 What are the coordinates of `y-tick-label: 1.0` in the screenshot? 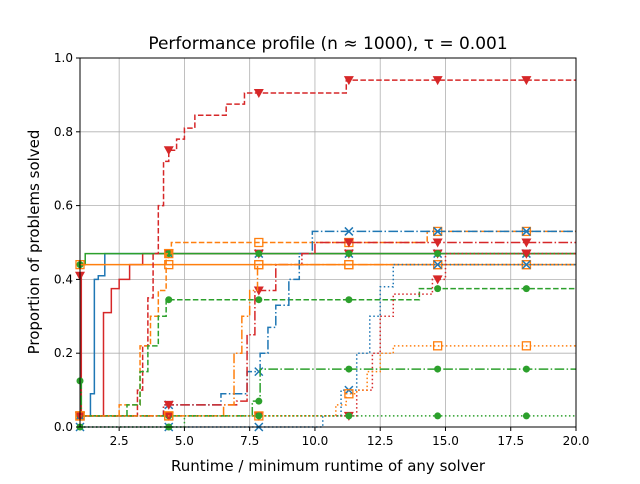 It's located at (63, 58).